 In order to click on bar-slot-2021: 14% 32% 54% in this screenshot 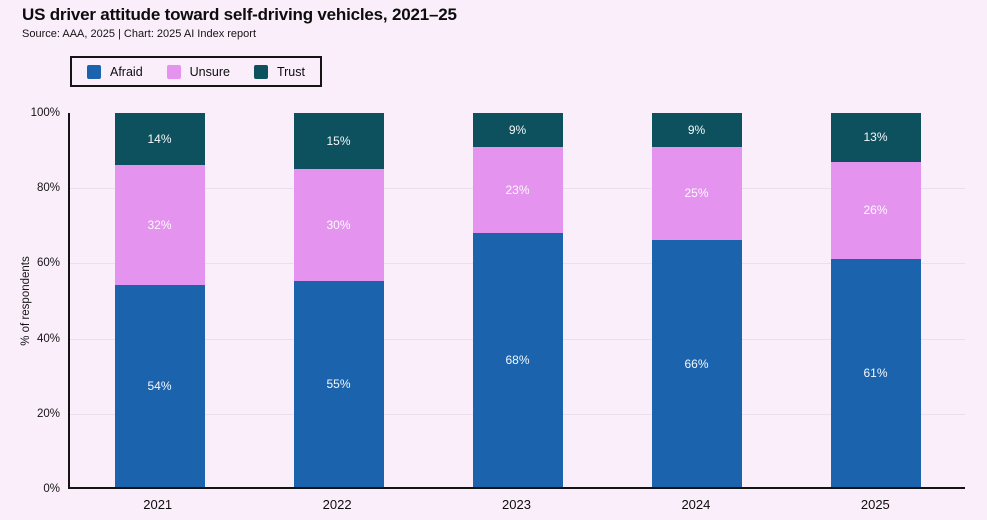, I will do `click(159, 300)`.